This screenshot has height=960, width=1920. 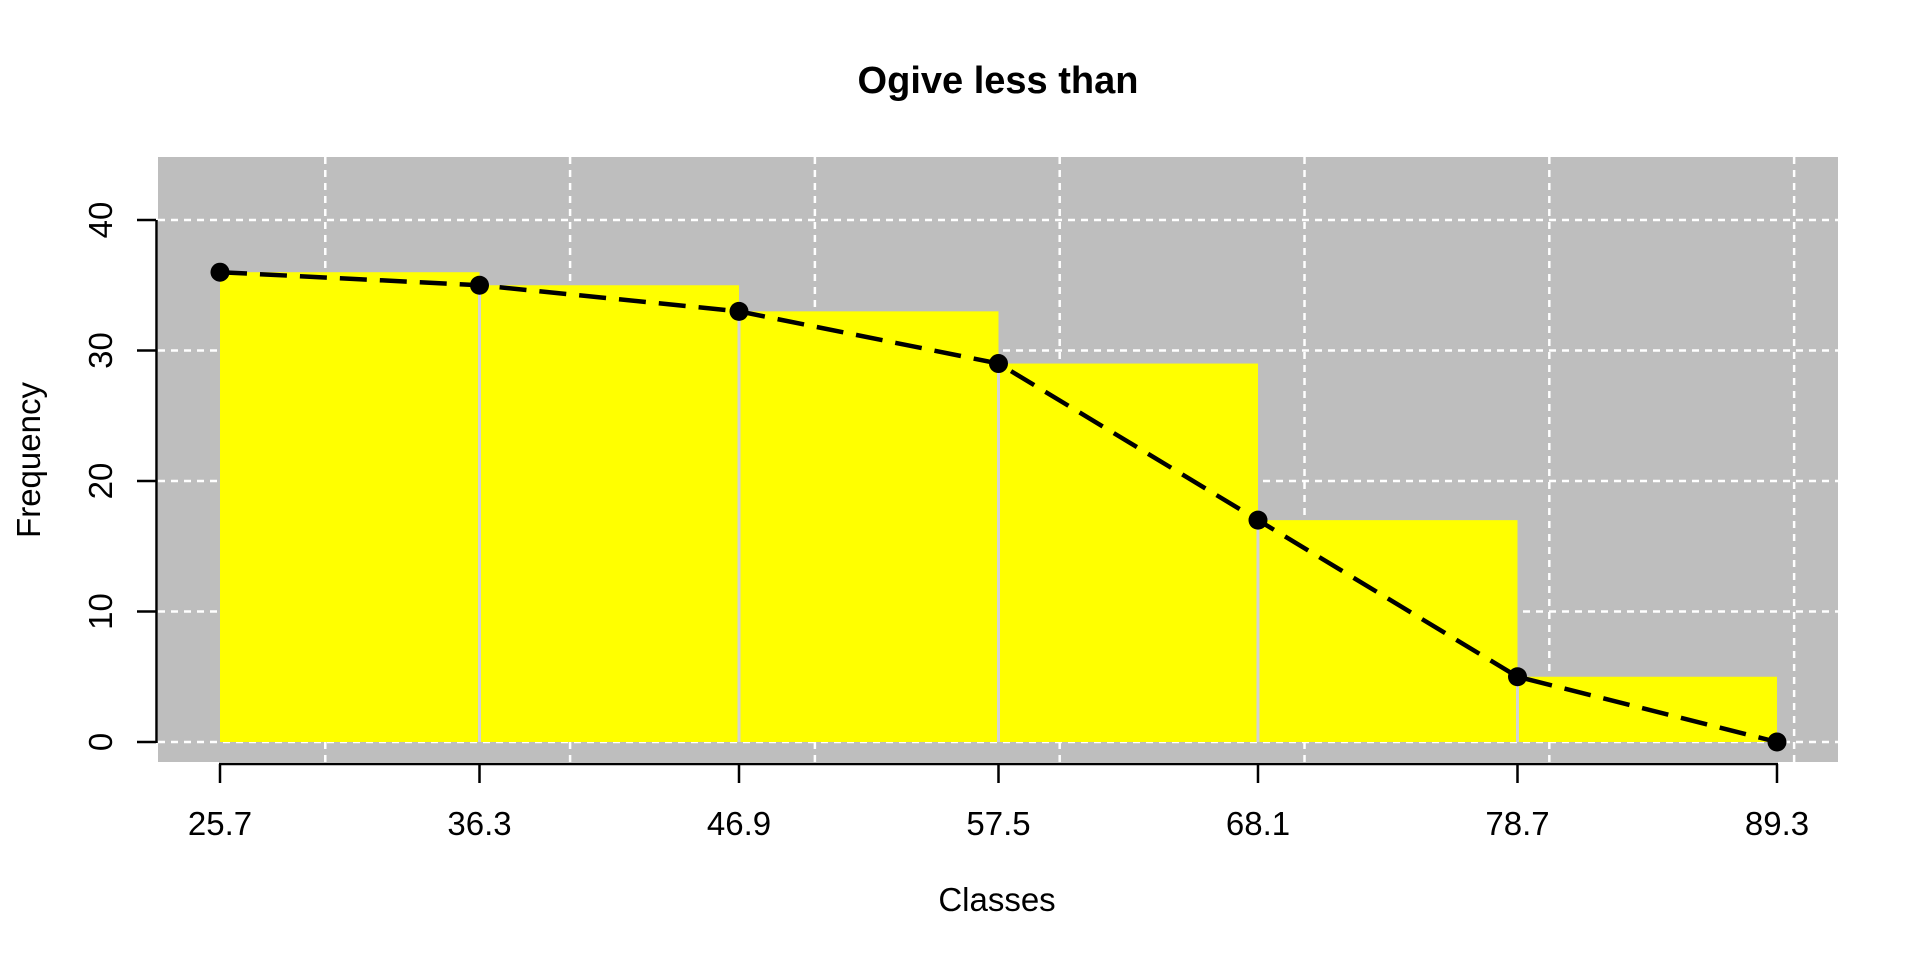 I want to click on y-tick-label: 30, so click(x=100, y=350).